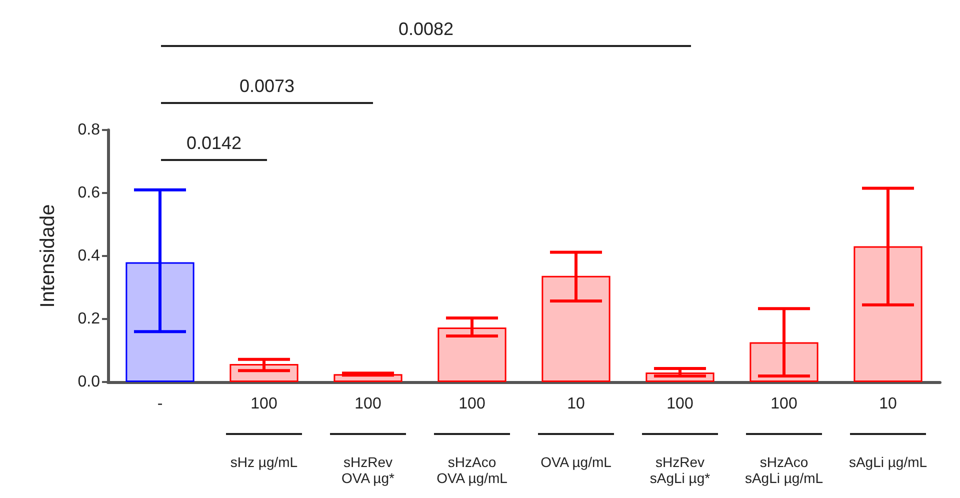 The width and height of the screenshot is (960, 498). I want to click on y-tick-label: 0.8, so click(89, 130).